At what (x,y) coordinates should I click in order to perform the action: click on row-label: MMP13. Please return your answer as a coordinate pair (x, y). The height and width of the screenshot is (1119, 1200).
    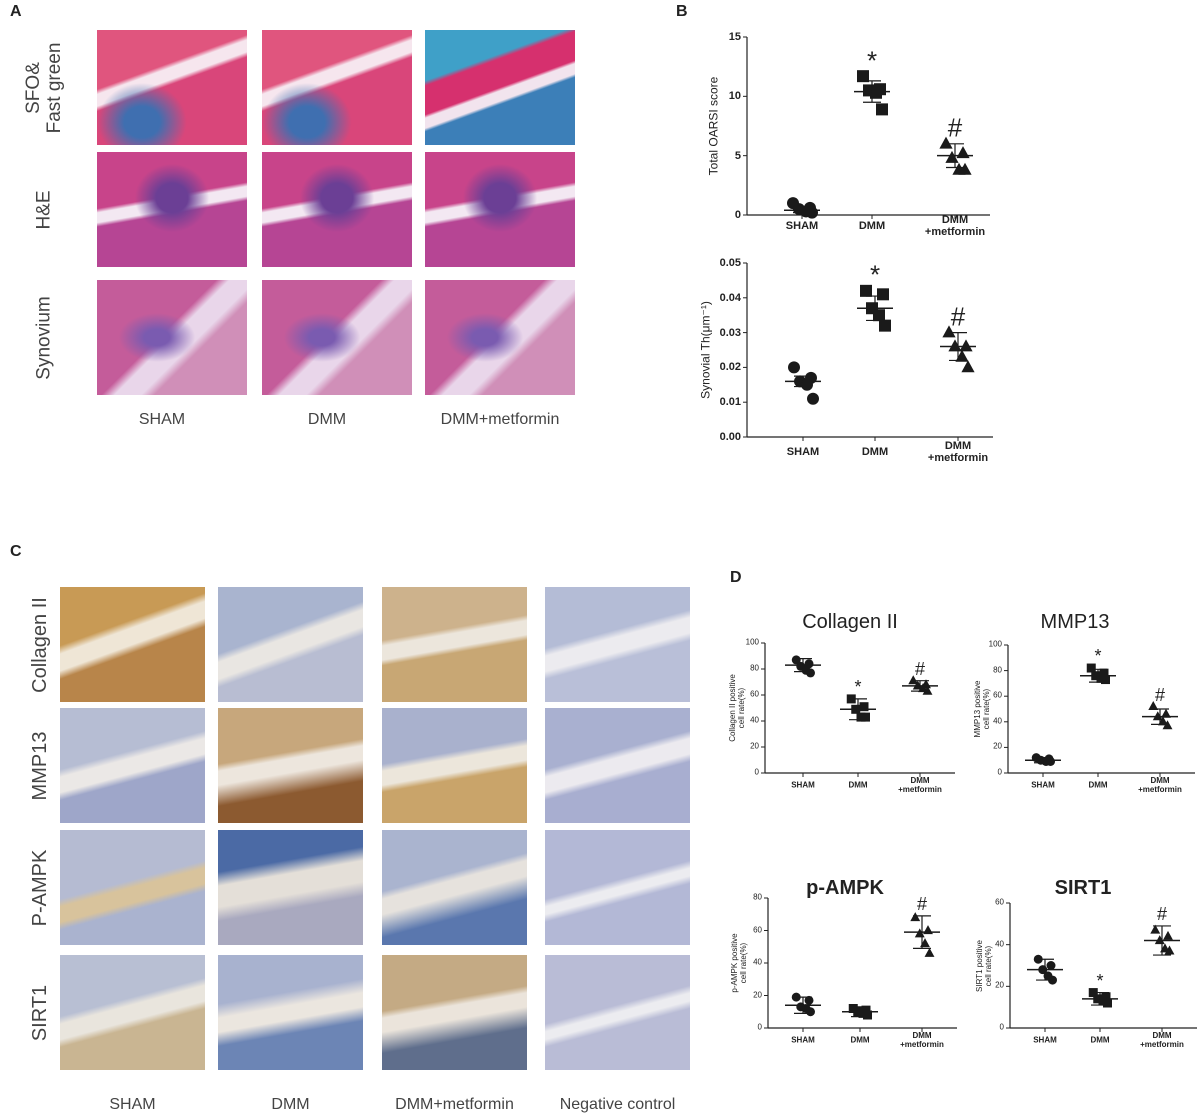
    Looking at the image, I should click on (40, 765).